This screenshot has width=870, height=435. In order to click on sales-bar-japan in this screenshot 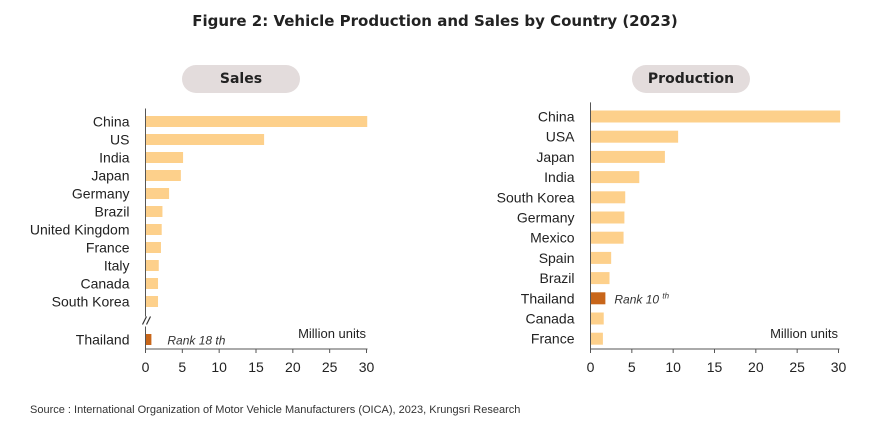, I will do `click(163, 175)`.